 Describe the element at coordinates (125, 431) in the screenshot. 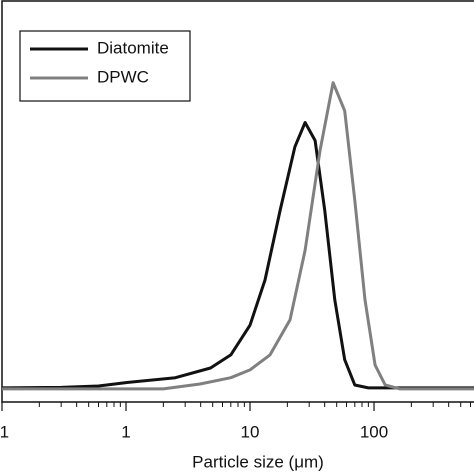

I see `x-tick-label: 1` at that location.